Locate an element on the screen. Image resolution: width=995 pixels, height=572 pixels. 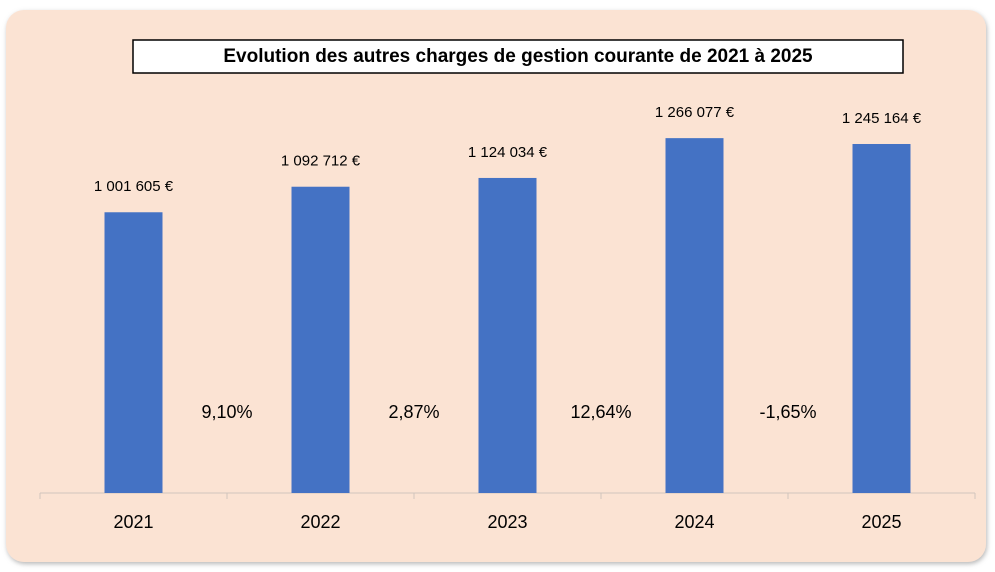
x-tick-label: 2023 is located at coordinates (507, 522).